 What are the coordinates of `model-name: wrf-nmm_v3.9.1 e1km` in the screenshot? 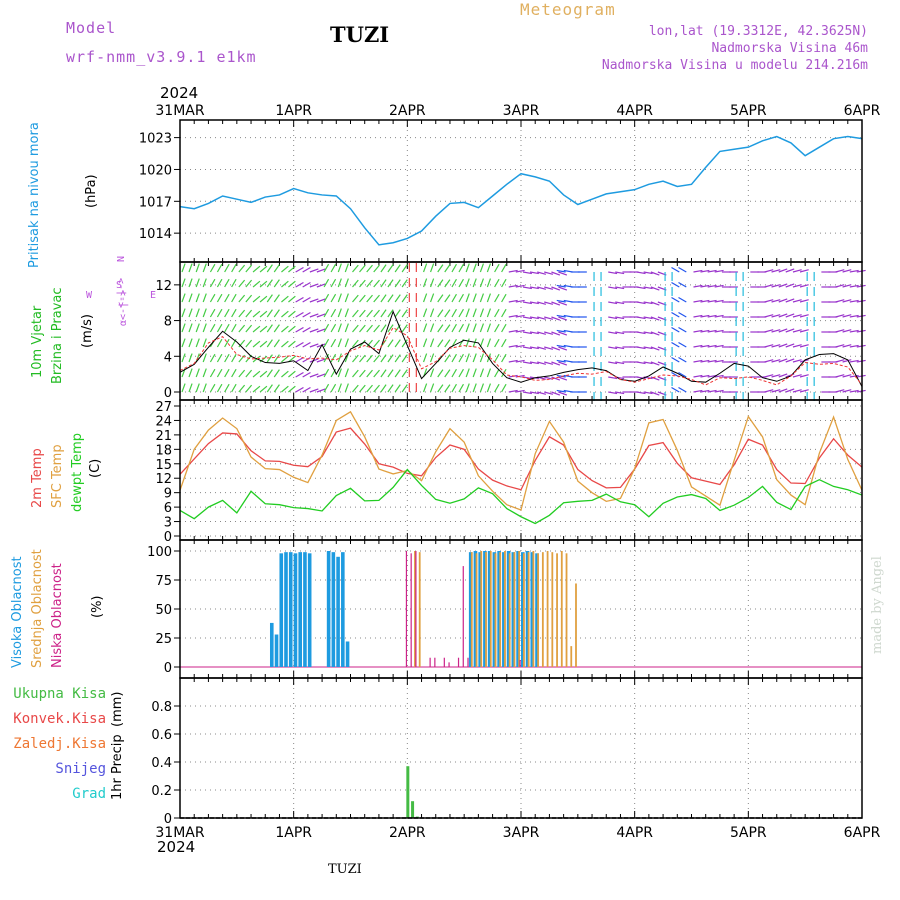 It's located at (161, 57).